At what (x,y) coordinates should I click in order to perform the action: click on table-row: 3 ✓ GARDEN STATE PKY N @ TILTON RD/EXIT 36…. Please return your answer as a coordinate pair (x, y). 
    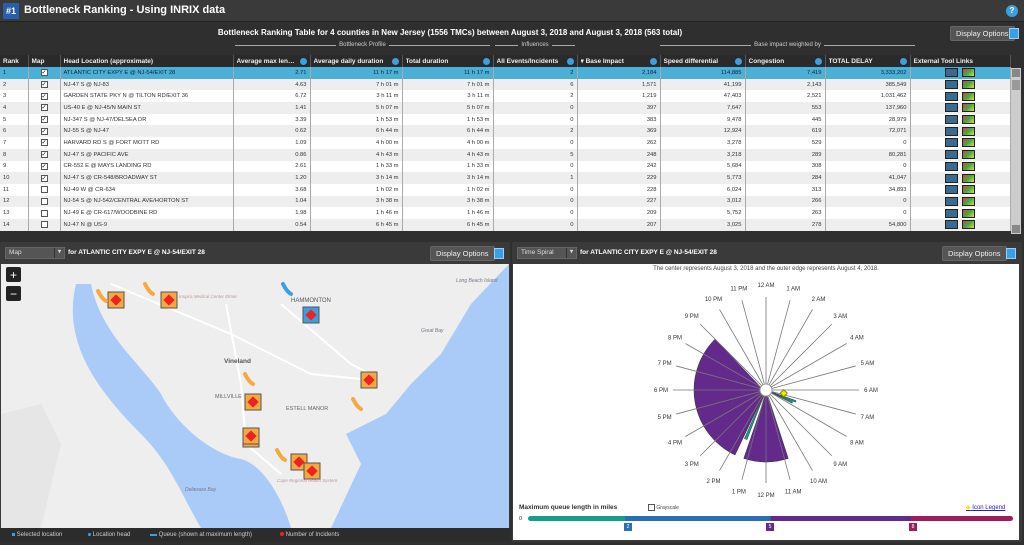
    Looking at the image, I should click on (505, 96).